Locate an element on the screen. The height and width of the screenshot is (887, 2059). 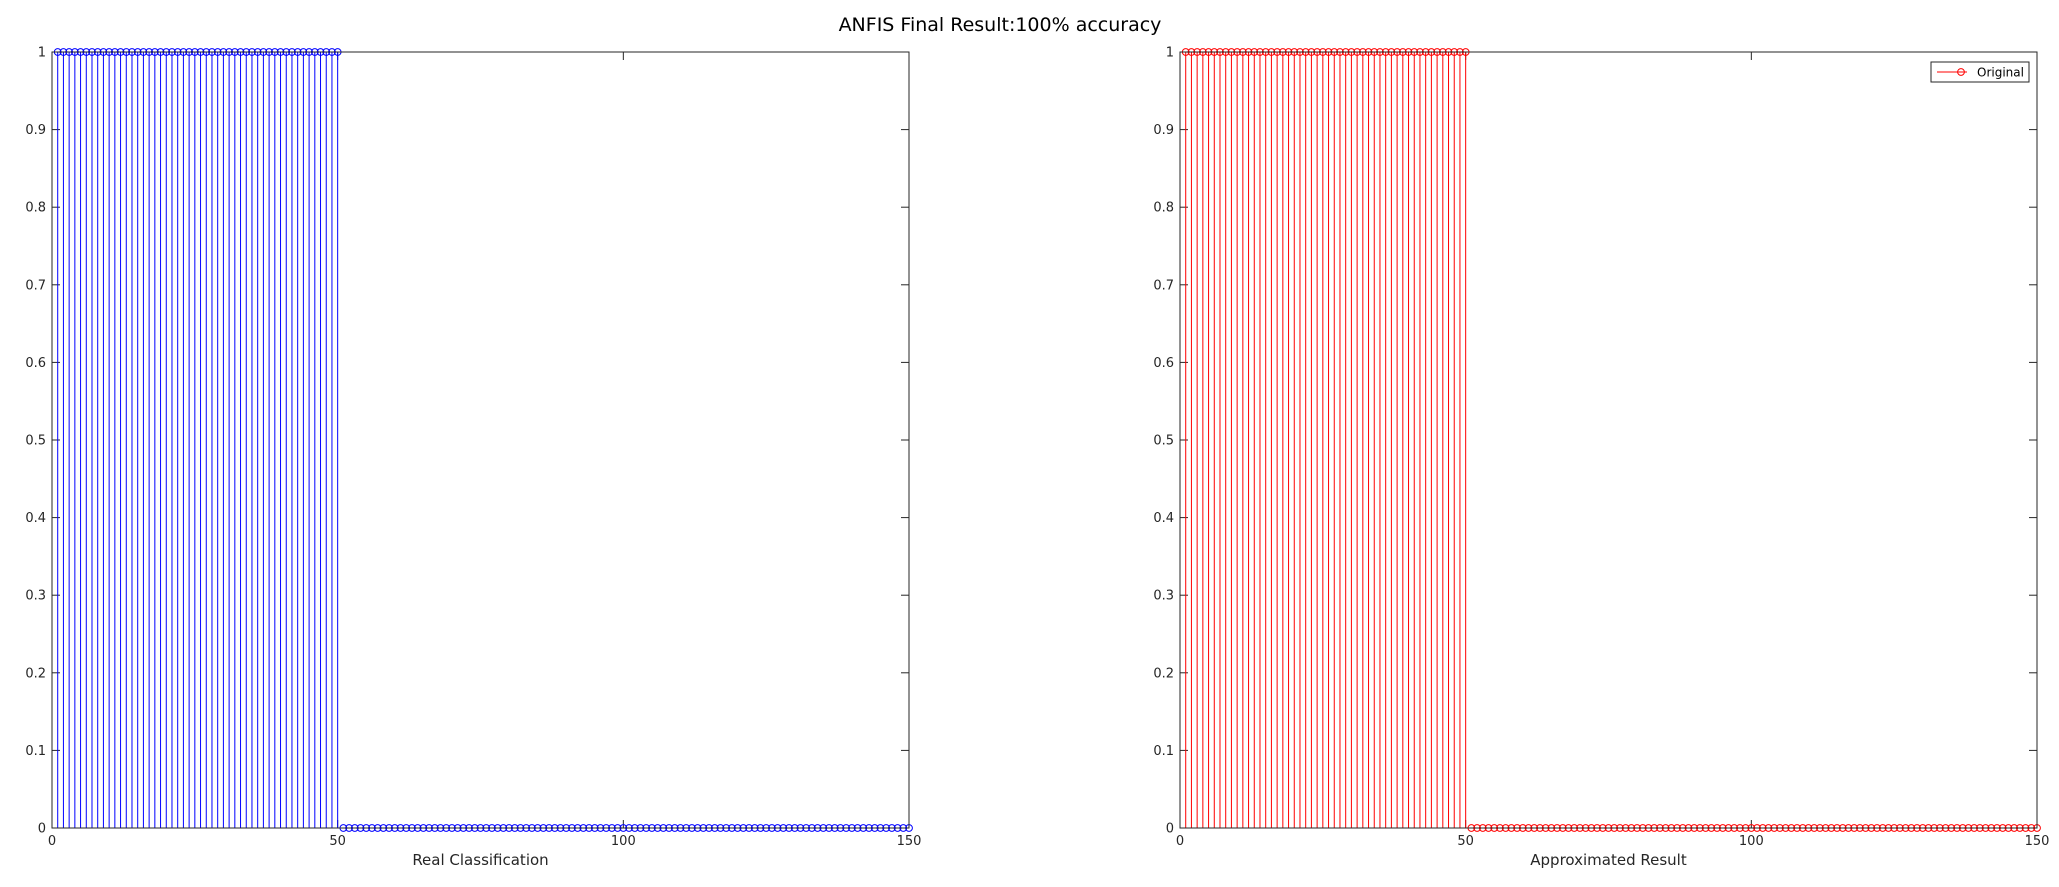
x-axis-label: Approximated Result is located at coordinates (1608, 860).